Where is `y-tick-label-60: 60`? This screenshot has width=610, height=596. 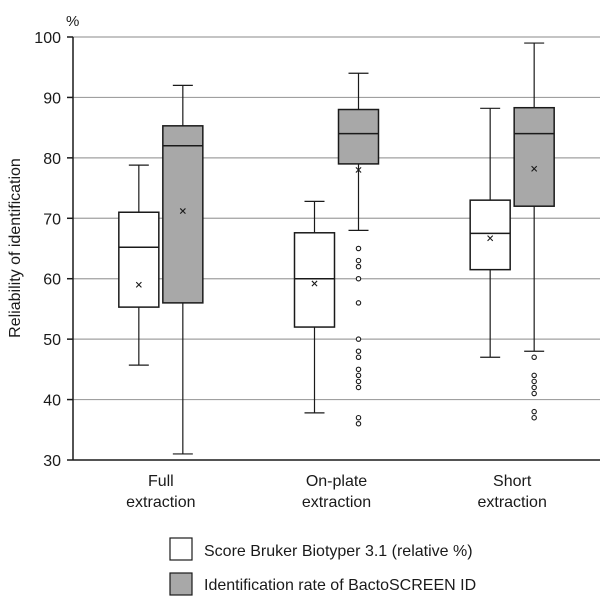 y-tick-label-60: 60 is located at coordinates (52, 280).